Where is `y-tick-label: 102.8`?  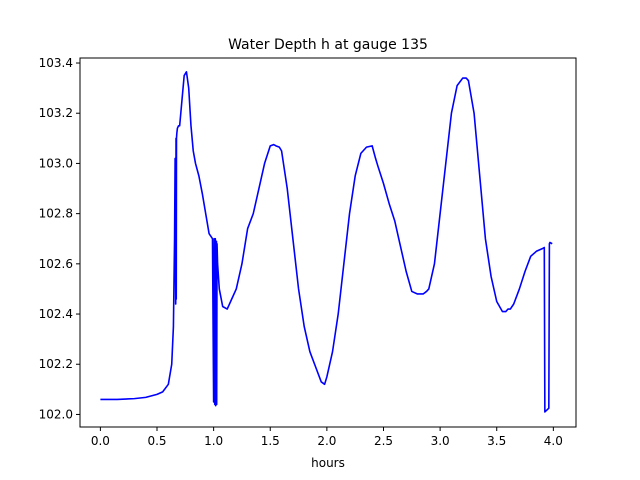 y-tick-label: 102.8 is located at coordinates (56, 214).